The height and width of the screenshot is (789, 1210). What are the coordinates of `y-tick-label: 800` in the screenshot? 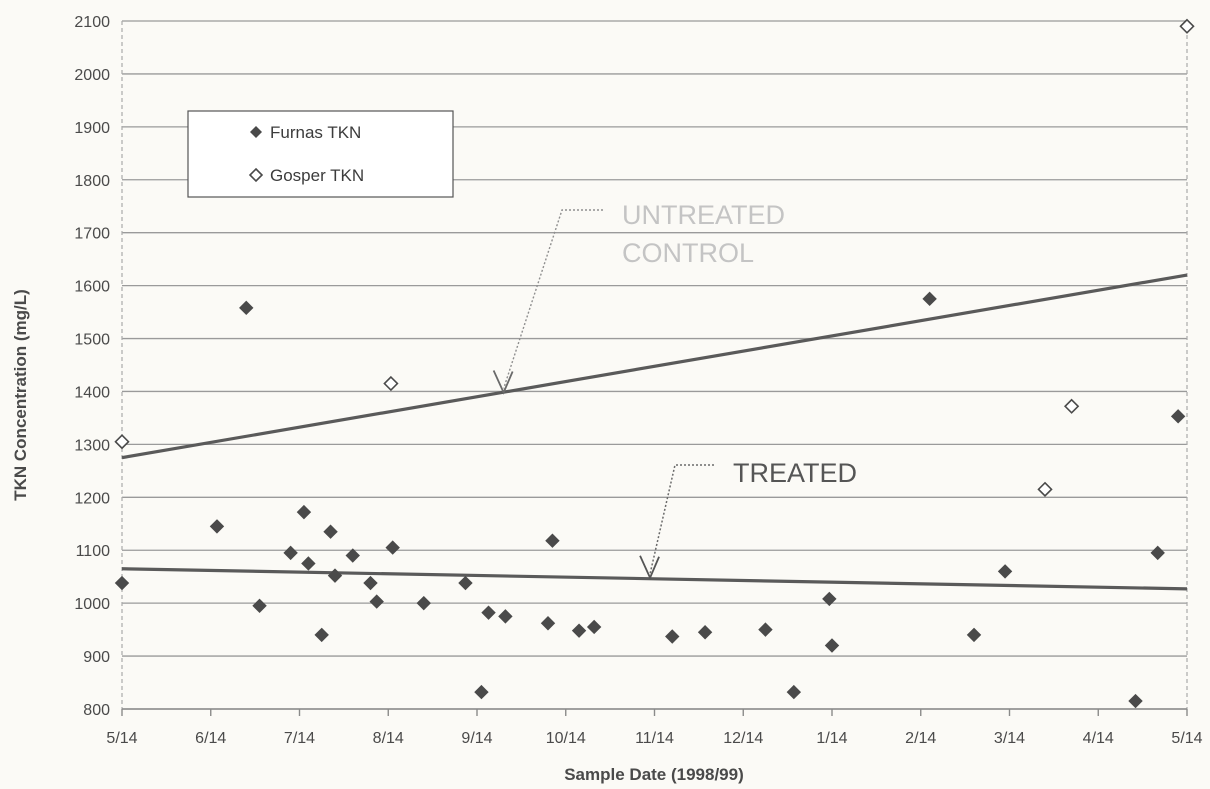 It's located at (96, 710).